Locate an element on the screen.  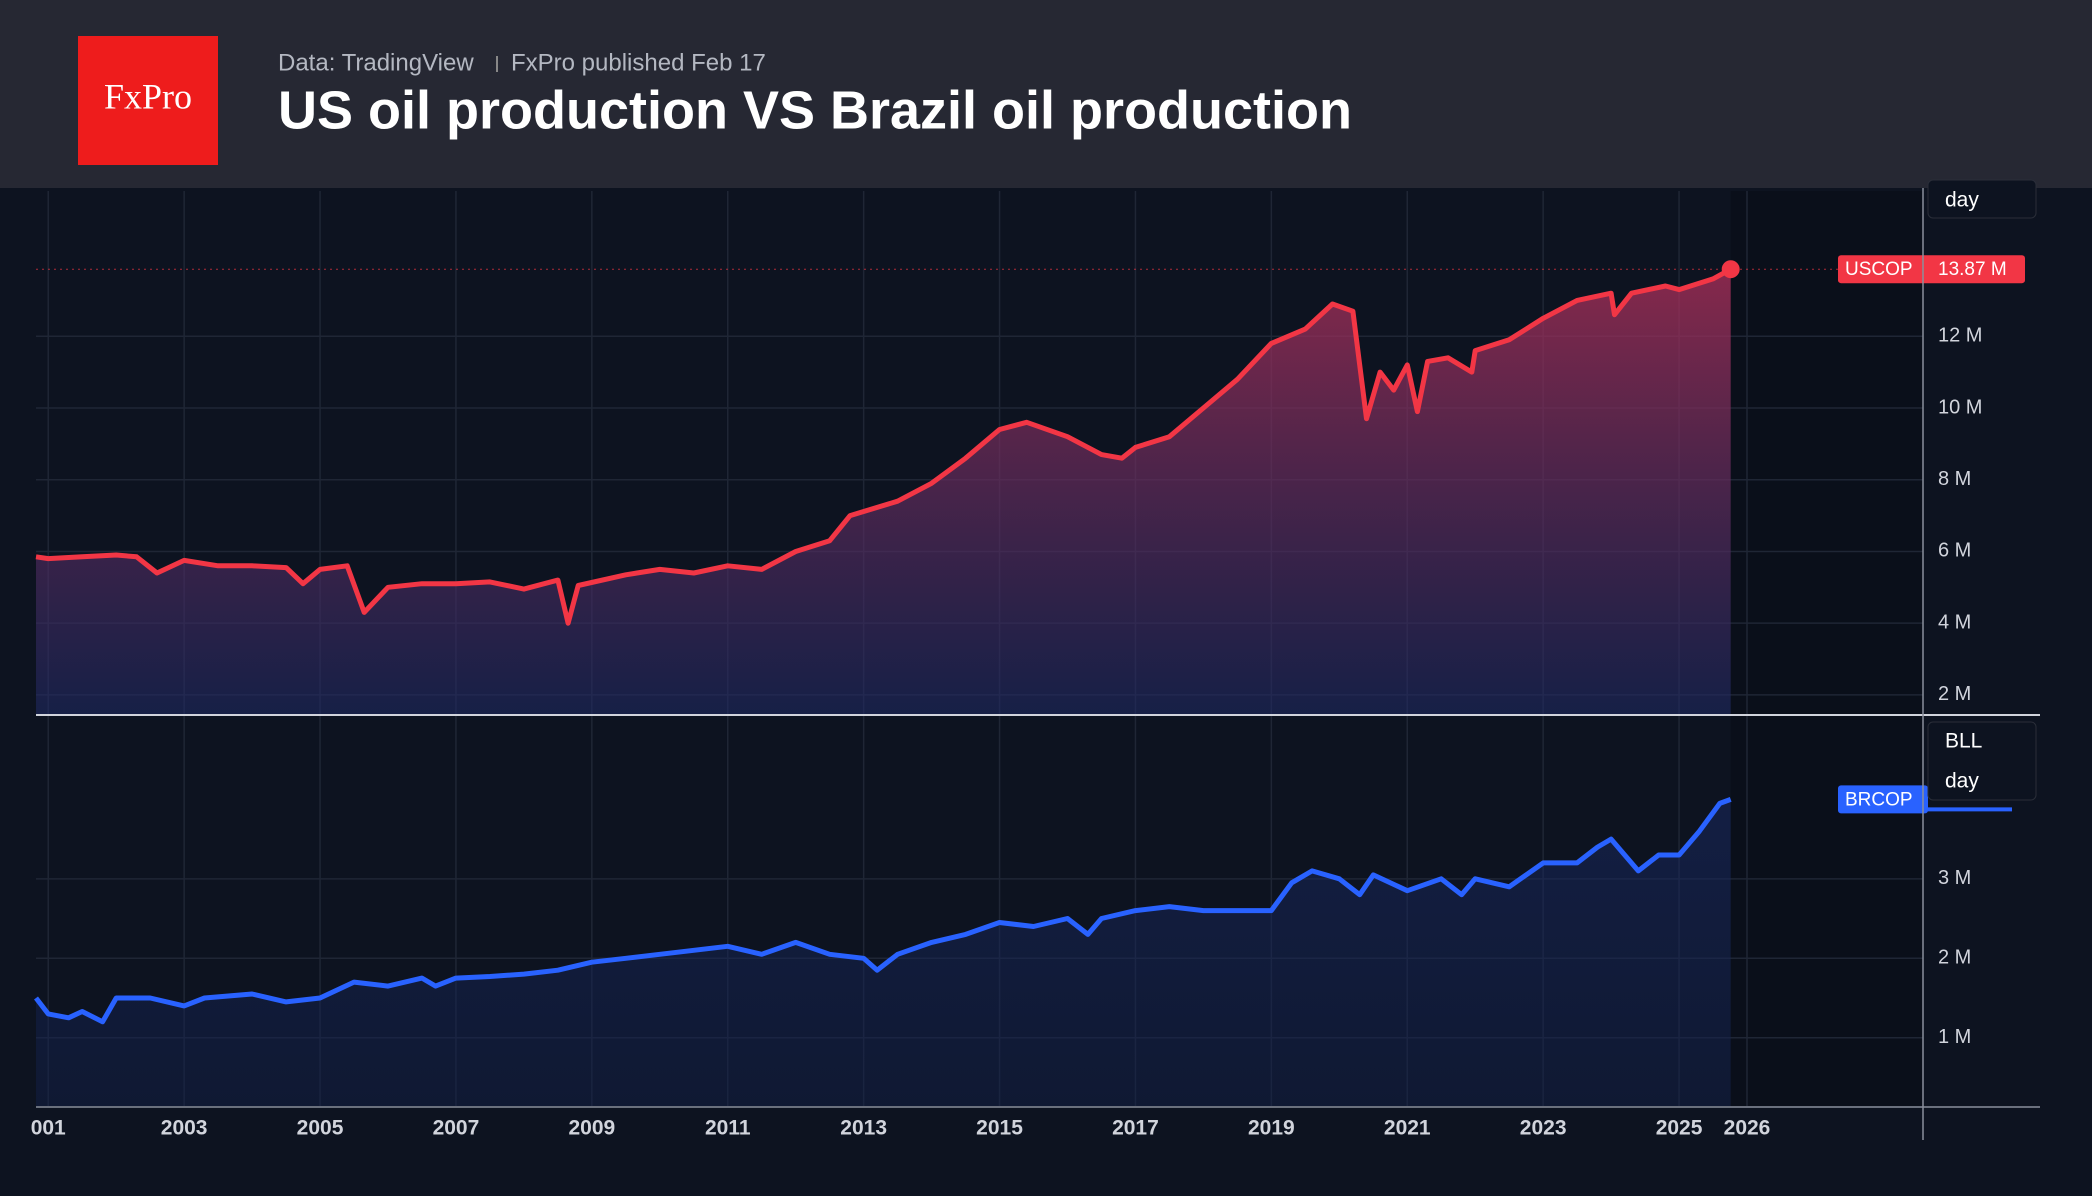
y-tick-label: 3 M is located at coordinates (1954, 878).